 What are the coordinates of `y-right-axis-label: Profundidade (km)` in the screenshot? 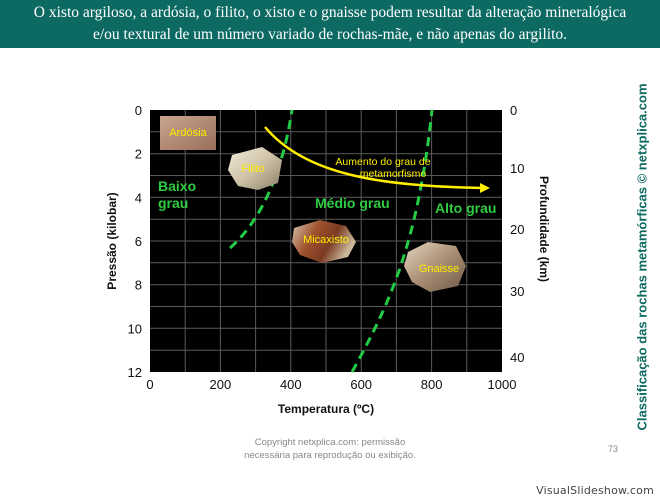 It's located at (544, 229).